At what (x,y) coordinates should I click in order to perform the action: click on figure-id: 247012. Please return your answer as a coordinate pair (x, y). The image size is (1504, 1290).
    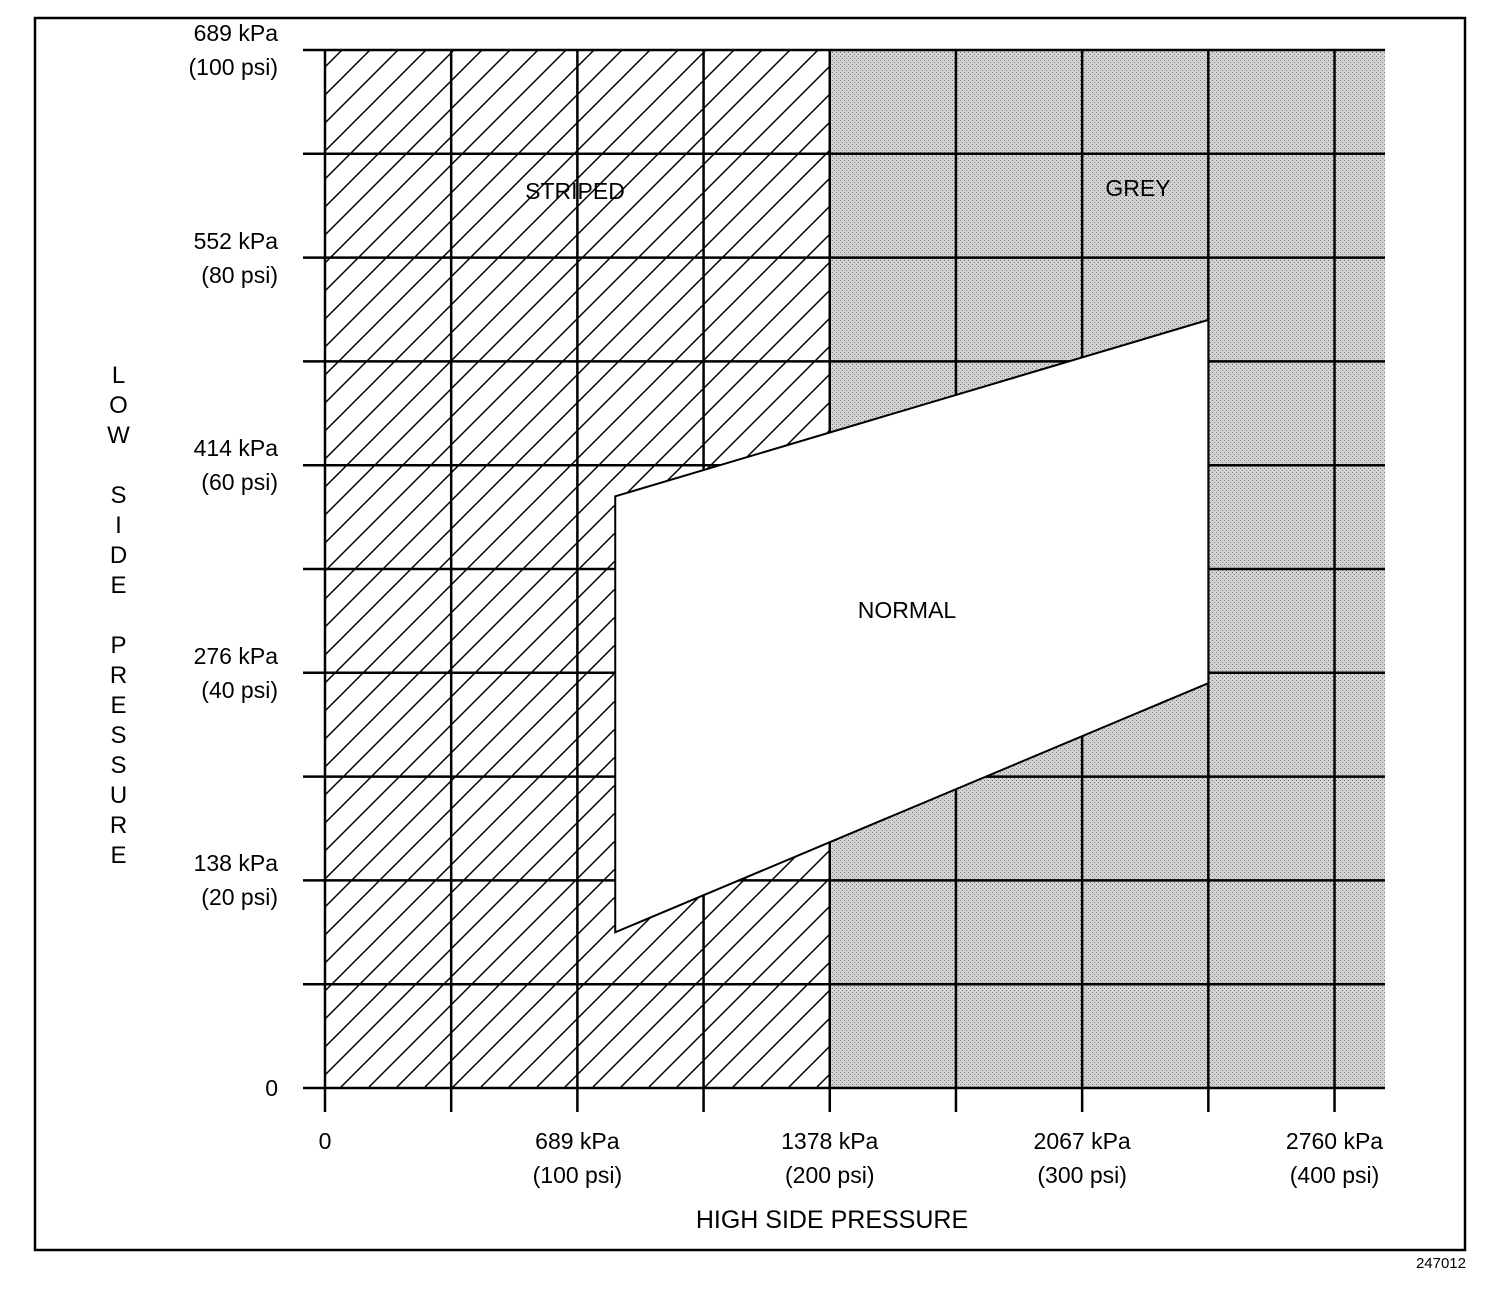
    Looking at the image, I should click on (1441, 1263).